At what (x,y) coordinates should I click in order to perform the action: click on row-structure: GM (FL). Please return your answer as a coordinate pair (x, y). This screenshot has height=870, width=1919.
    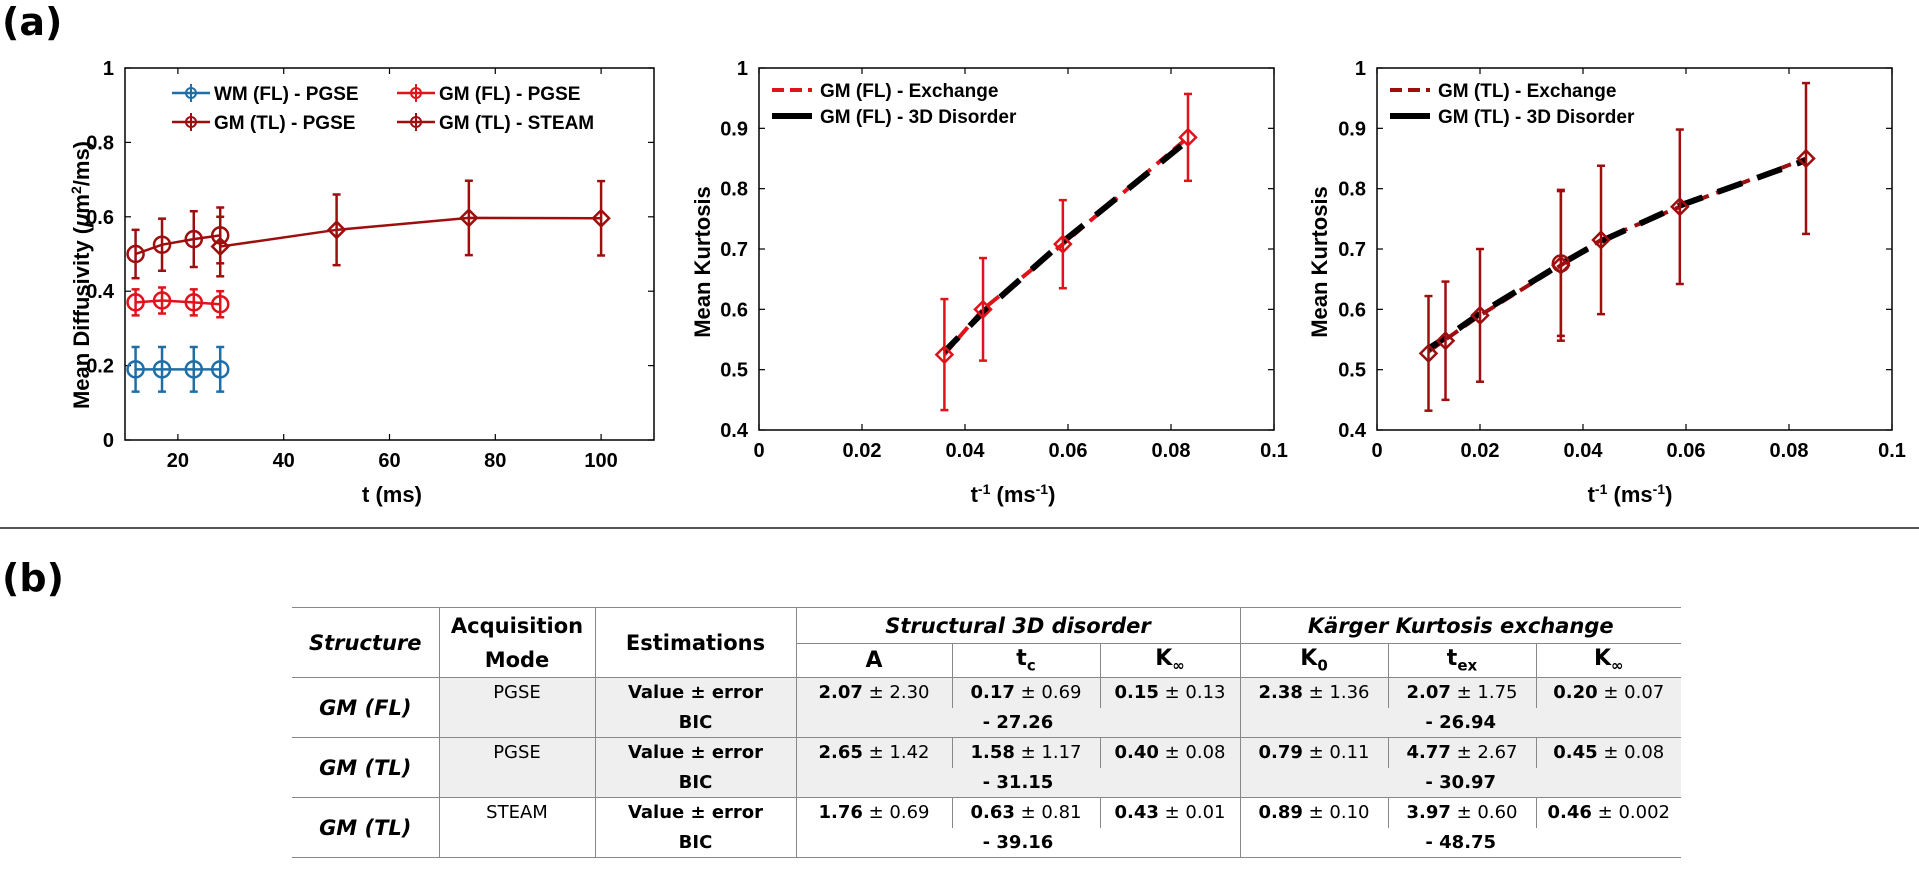
    Looking at the image, I should click on (366, 707).